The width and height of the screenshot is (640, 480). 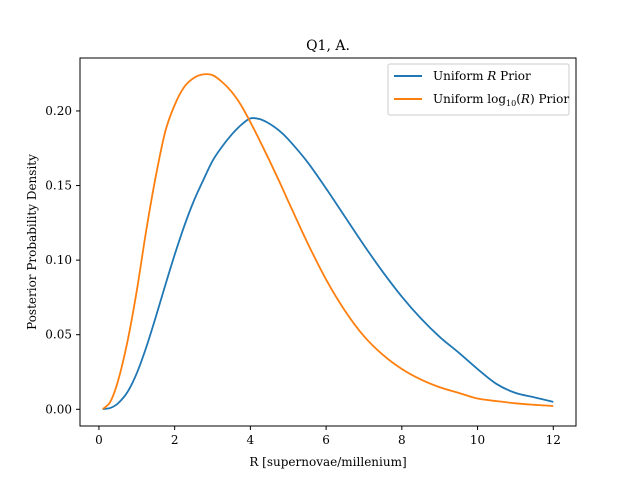 I want to click on legend-label-open-paren: (, so click(x=518, y=99).